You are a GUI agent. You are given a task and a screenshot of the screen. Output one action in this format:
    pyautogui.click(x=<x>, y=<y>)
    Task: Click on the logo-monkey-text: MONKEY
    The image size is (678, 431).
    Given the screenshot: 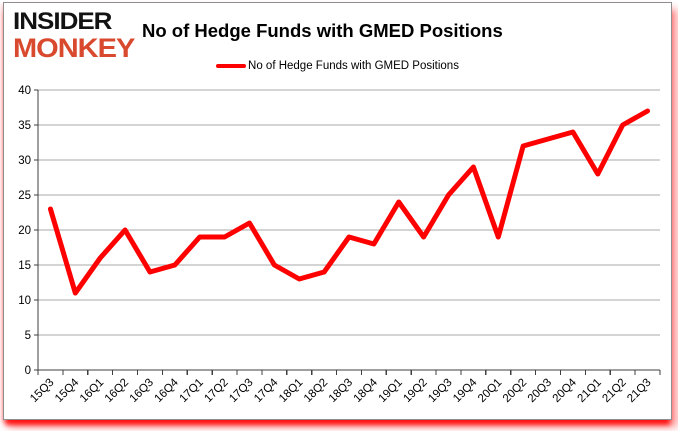 What is the action you would take?
    pyautogui.click(x=74, y=49)
    